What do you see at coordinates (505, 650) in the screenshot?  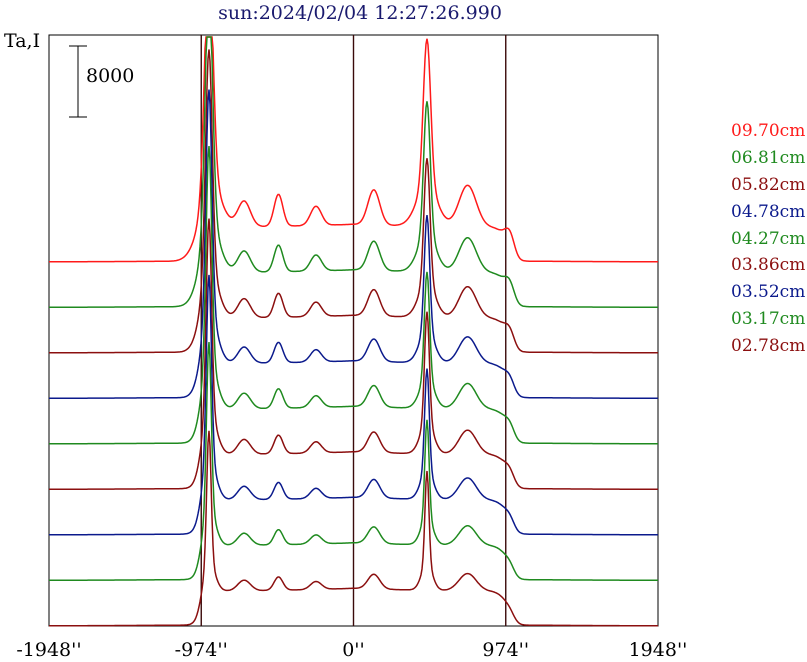 I see `x-tick-label: 974''` at bounding box center [505, 650].